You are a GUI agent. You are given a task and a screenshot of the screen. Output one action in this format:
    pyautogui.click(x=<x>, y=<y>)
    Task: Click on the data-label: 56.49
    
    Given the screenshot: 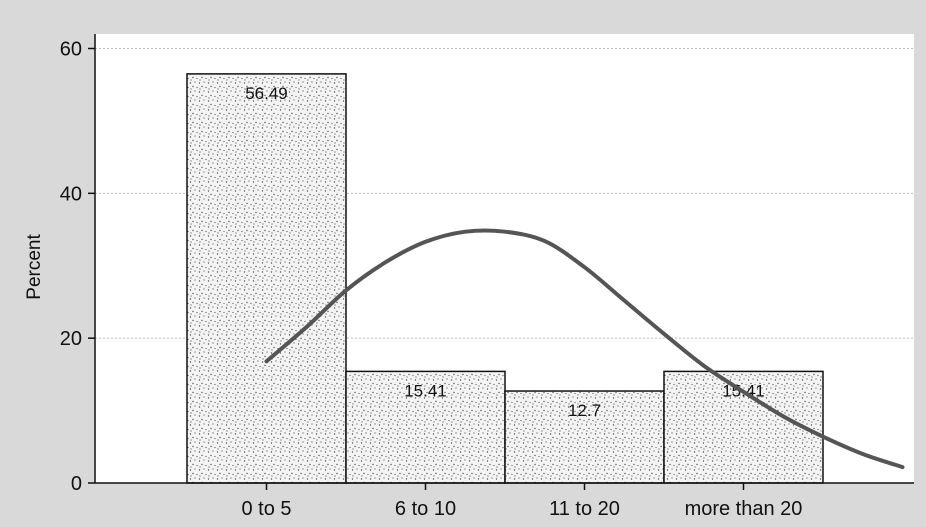 What is the action you would take?
    pyautogui.click(x=266, y=93)
    